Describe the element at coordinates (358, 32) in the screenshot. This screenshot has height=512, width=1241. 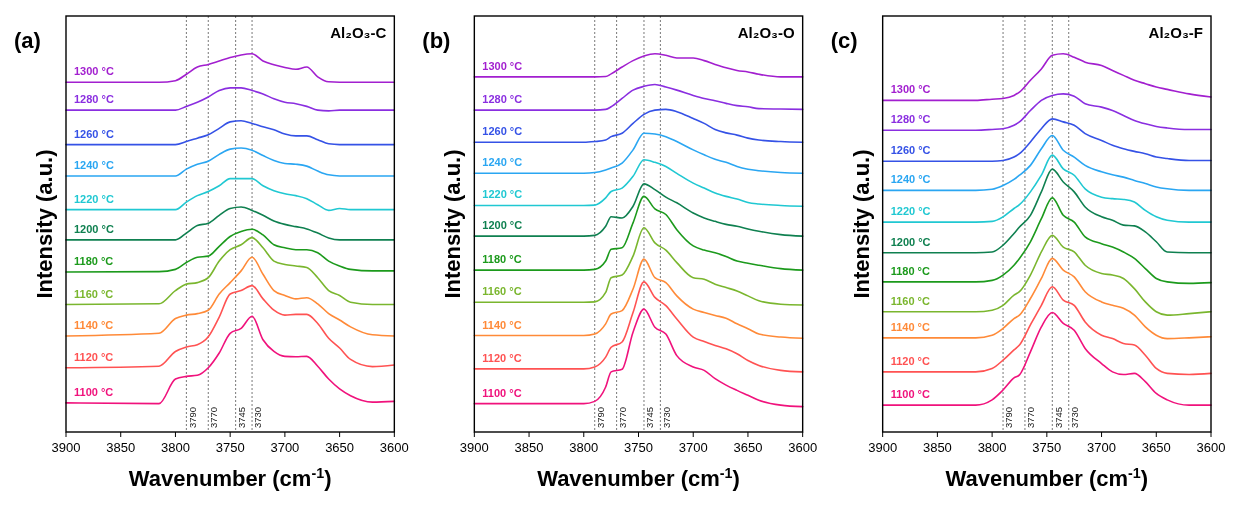
I see `chart-subtitle: Al₂O₃-C` at that location.